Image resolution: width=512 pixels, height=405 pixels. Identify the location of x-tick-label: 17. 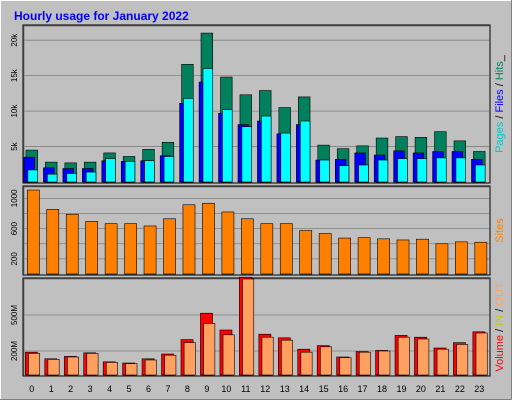
(363, 389).